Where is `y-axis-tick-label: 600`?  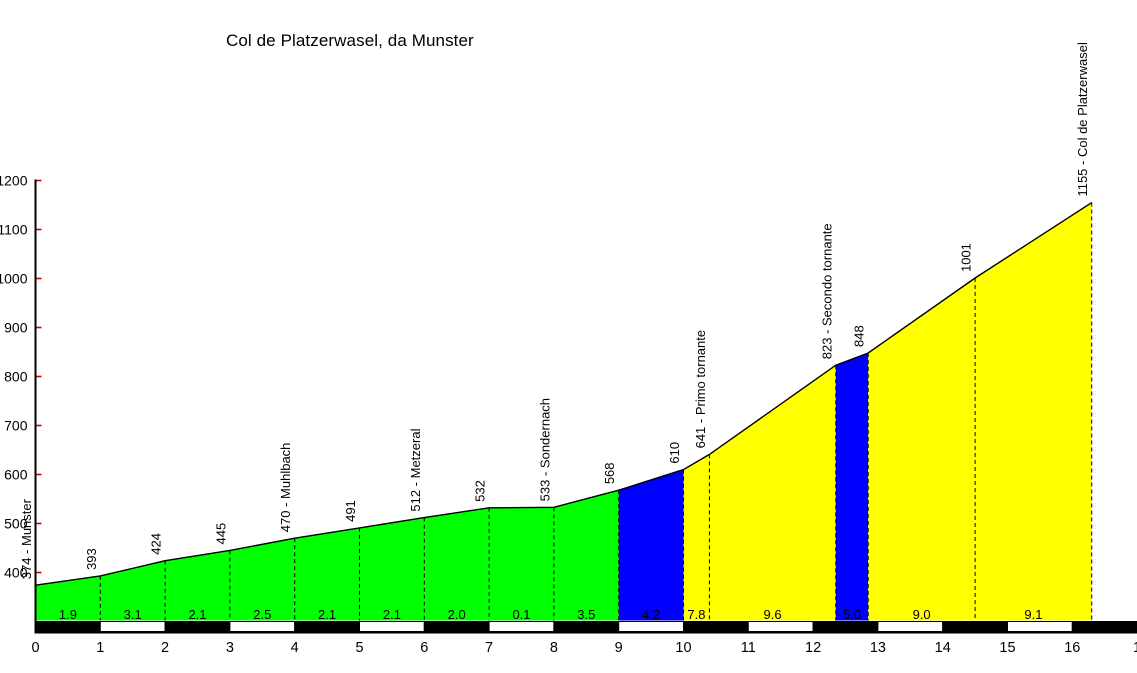
y-axis-tick-label: 600 is located at coordinates (16, 475).